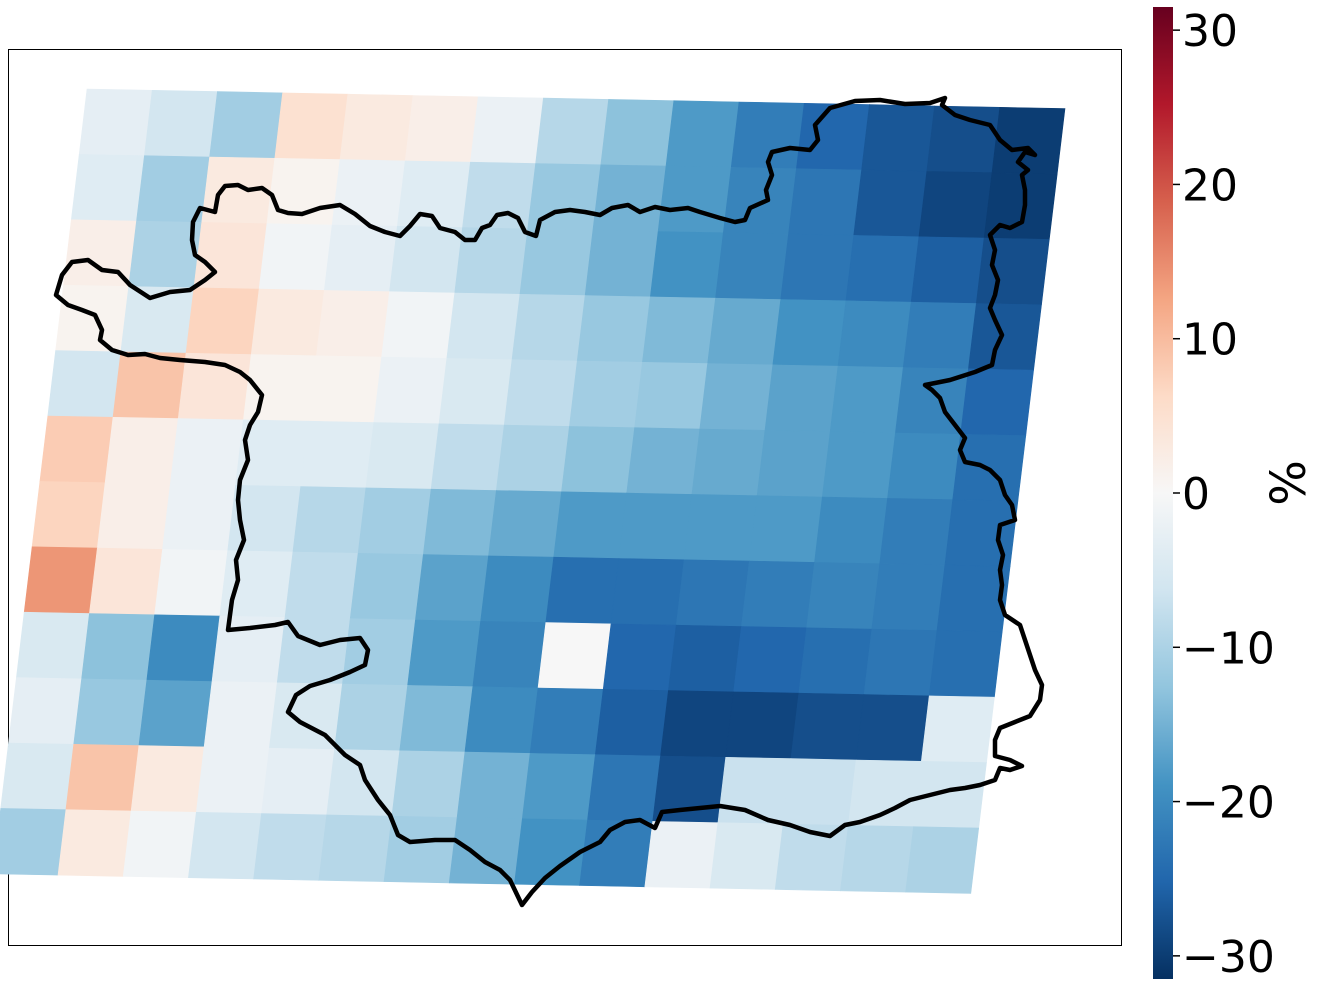 The image size is (1324, 991). Describe the element at coordinates (1289, 483) in the screenshot. I see `colorbar-label: %` at that location.